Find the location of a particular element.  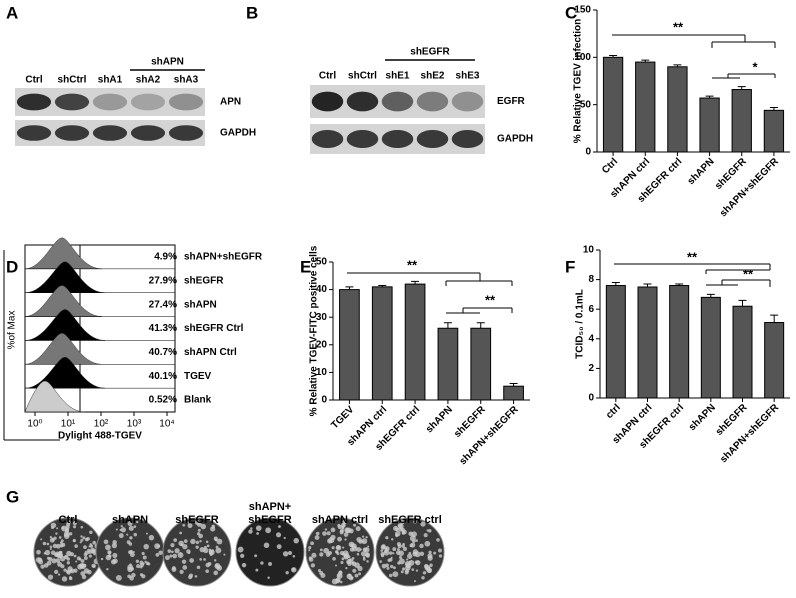

lane-label: shCtrl is located at coordinates (72, 80).